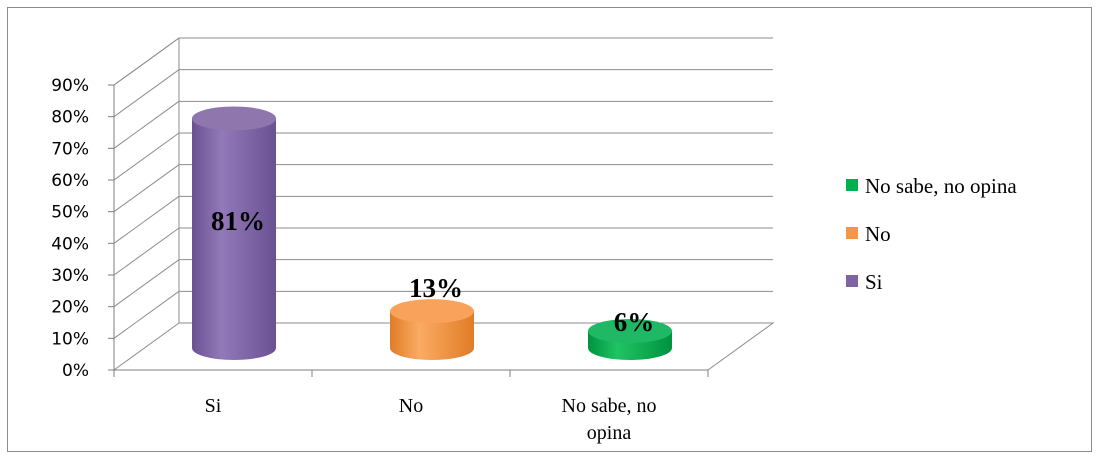 The image size is (1102, 461). I want to click on y-tick-label: 0%, so click(75, 371).